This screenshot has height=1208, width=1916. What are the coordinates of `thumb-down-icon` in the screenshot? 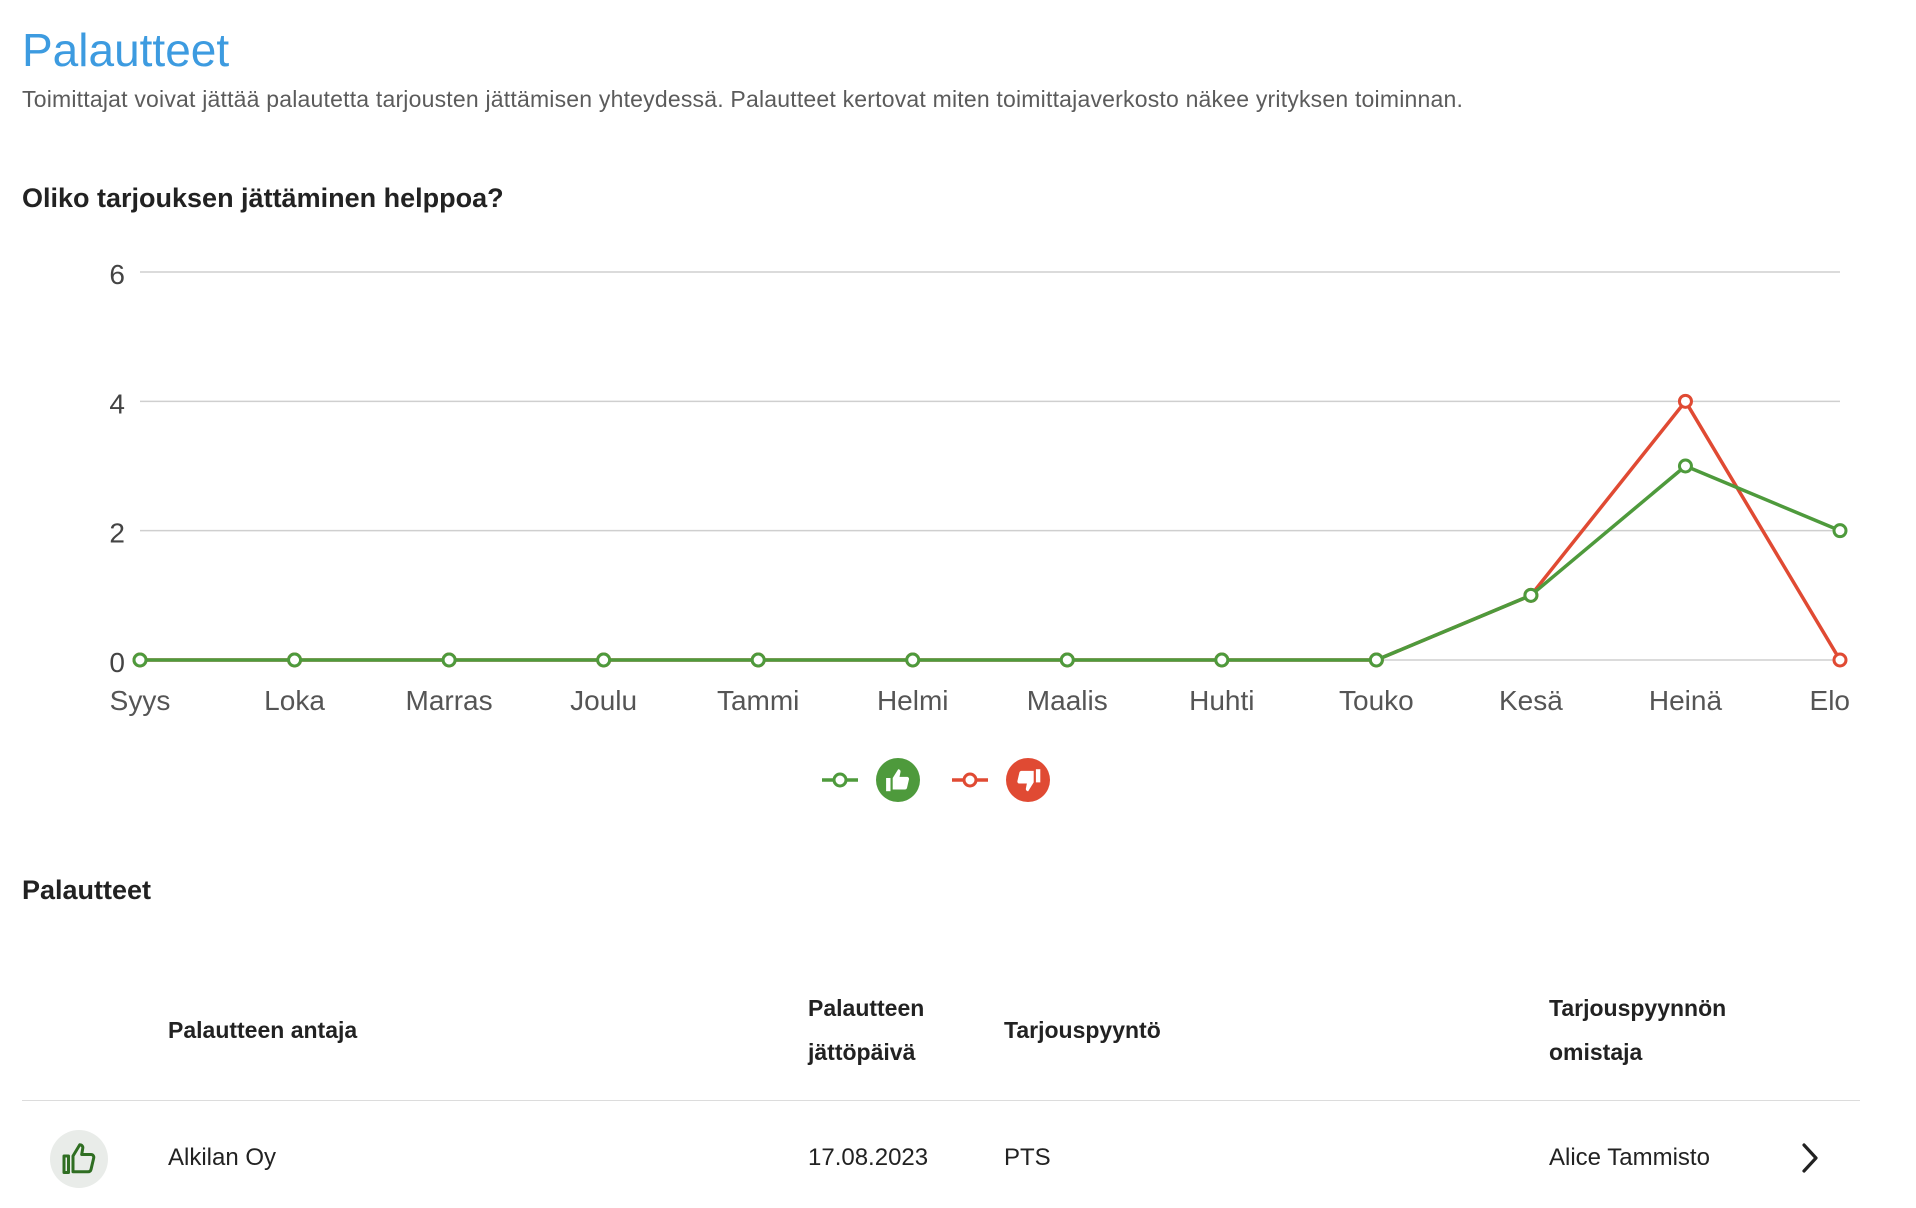 It's located at (1028, 780).